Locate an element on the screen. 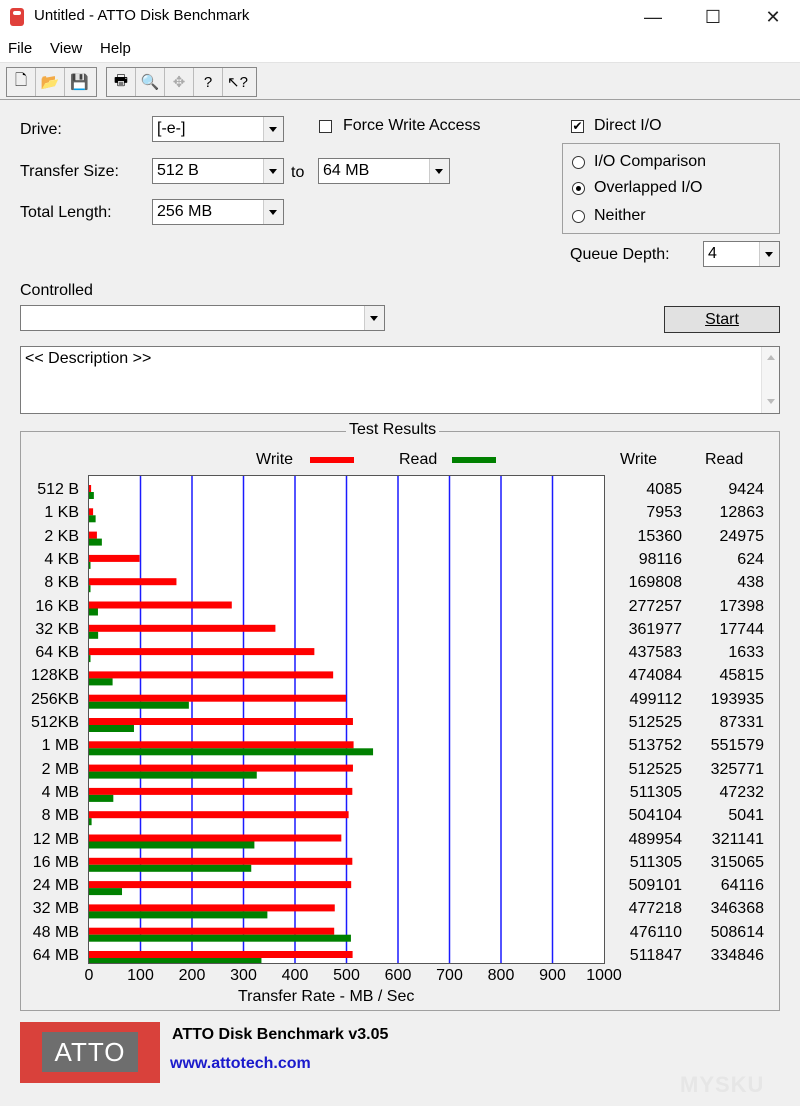 The image size is (800, 1106). description-text: << Description >> is located at coordinates (88, 358).